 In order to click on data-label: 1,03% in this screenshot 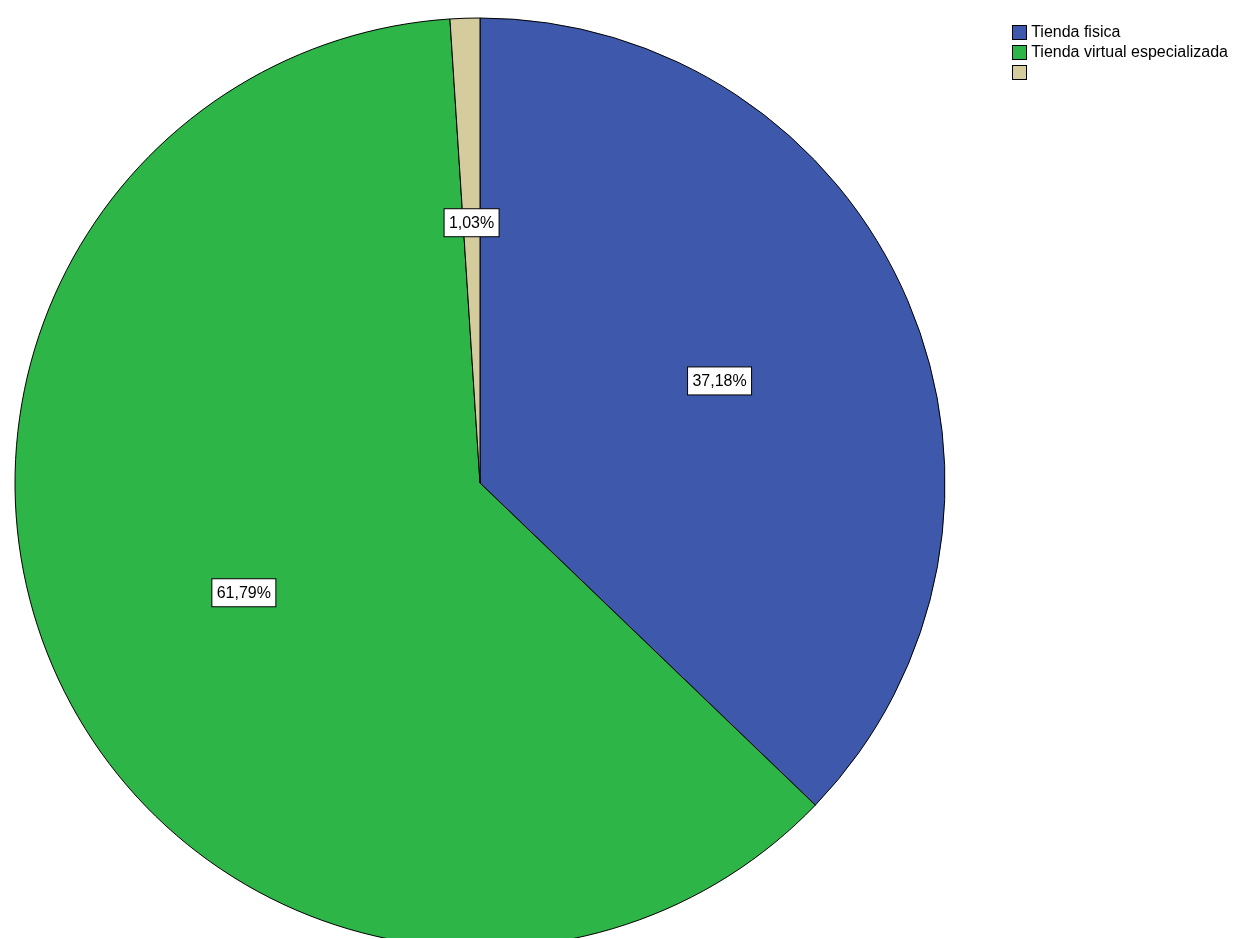, I will do `click(471, 223)`.